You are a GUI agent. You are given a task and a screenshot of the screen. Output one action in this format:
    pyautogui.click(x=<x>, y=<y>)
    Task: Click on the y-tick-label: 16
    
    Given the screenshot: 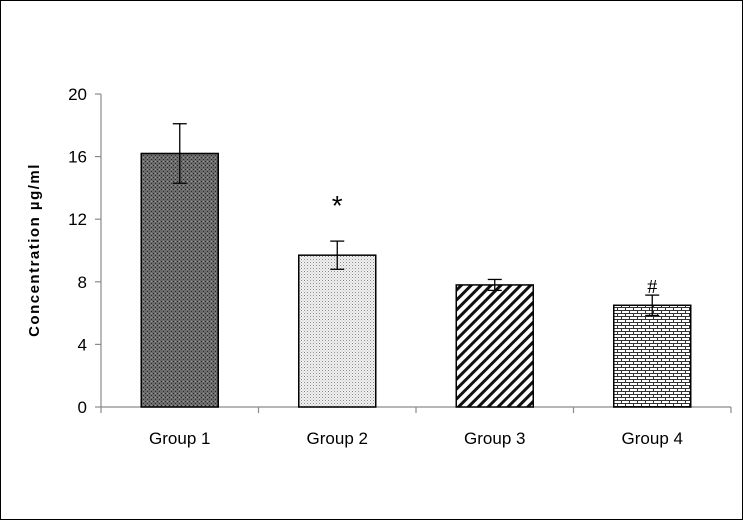 What is the action you would take?
    pyautogui.click(x=77, y=157)
    